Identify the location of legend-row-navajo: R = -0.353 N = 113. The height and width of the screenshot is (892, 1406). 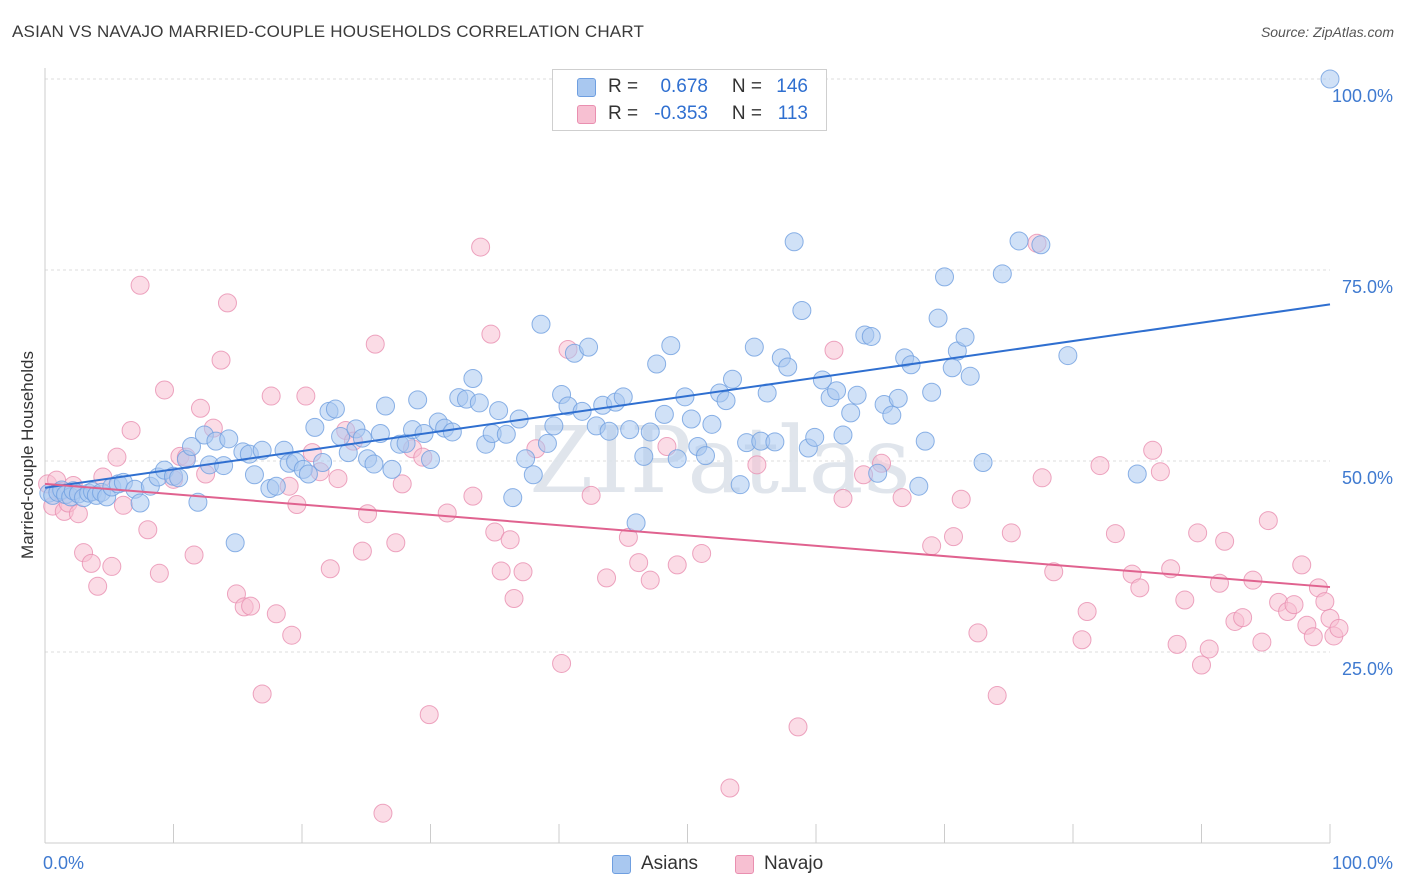
(692, 114).